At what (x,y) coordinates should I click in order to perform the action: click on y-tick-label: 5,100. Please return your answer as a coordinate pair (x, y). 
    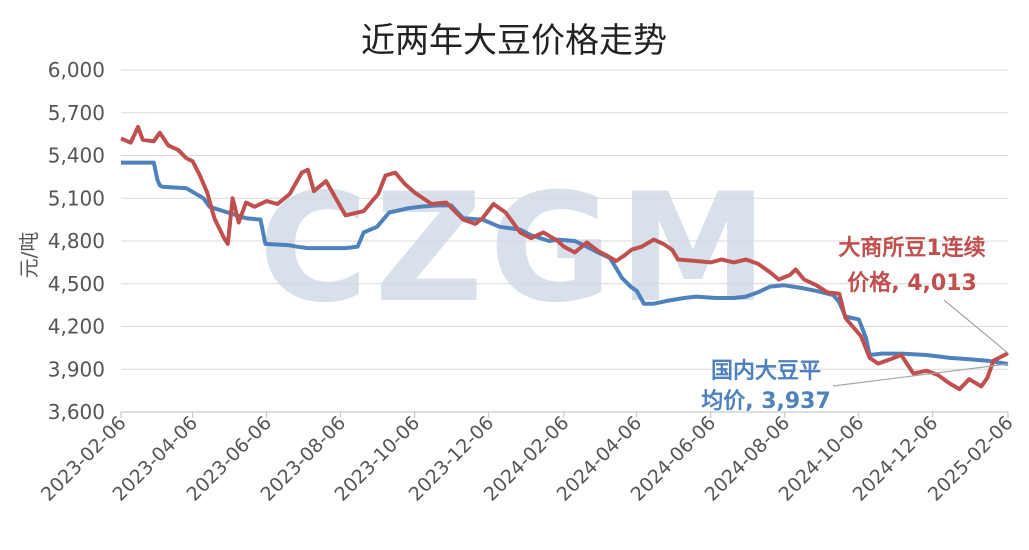
    Looking at the image, I should click on (76, 198).